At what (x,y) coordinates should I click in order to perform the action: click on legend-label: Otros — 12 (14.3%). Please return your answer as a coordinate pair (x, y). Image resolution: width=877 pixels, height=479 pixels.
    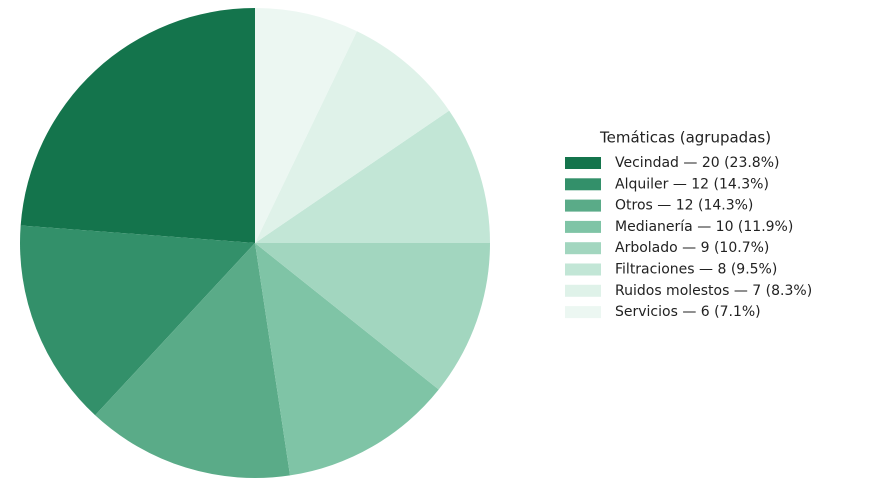
    Looking at the image, I should click on (684, 206).